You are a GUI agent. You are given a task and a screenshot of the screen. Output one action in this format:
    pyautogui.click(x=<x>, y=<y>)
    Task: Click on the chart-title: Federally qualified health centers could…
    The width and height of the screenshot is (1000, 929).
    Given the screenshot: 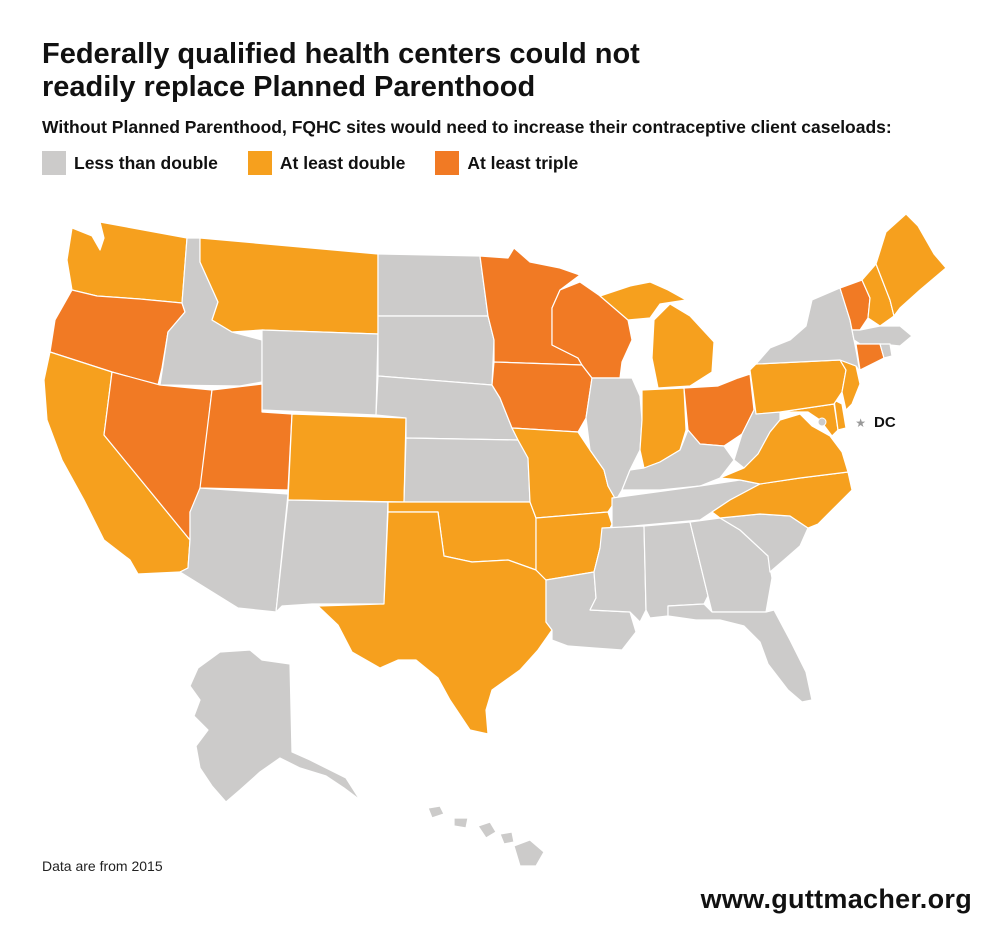 What is the action you would take?
    pyautogui.click(x=492, y=71)
    